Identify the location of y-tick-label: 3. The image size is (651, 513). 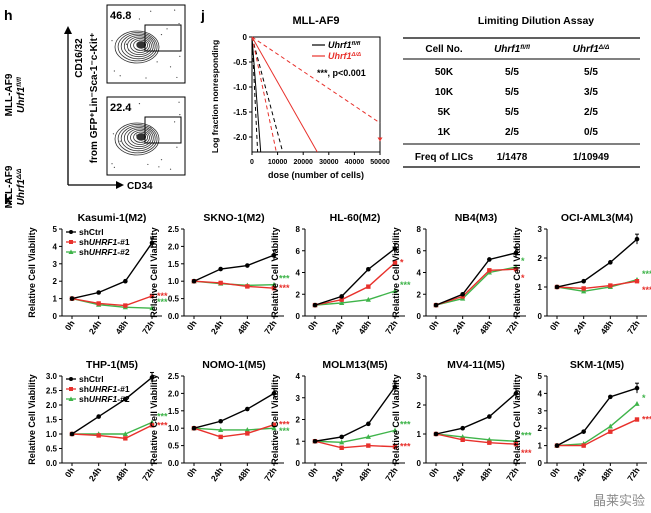
(540, 229).